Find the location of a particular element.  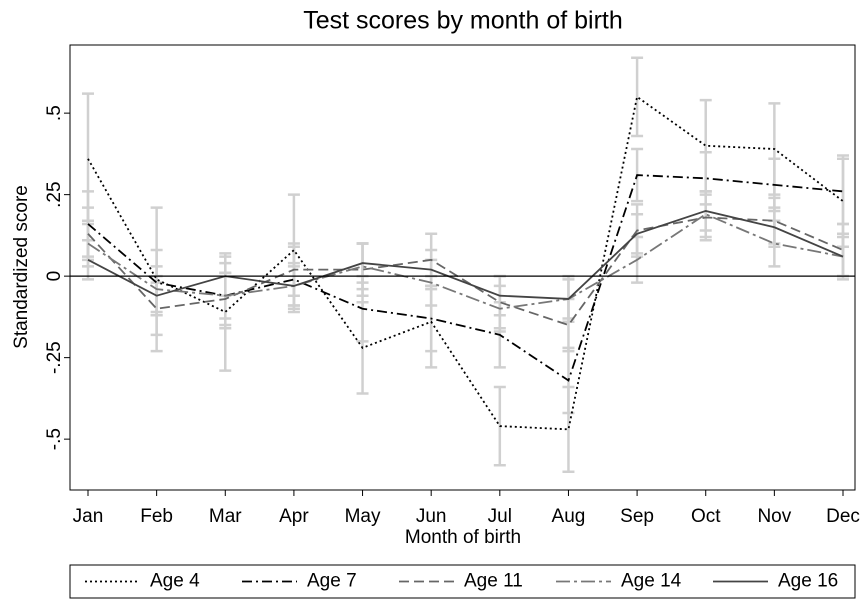

legend-label: Age 11 is located at coordinates (493, 581).